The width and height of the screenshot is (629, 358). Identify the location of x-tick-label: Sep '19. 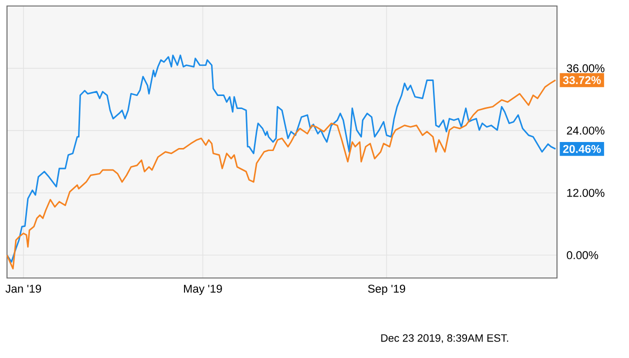
(387, 289).